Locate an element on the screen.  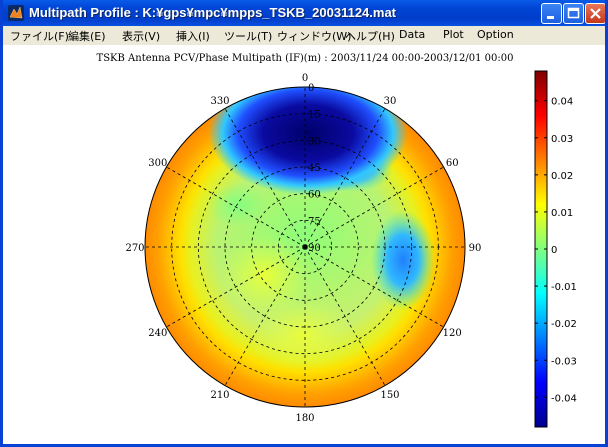
zenith-marker is located at coordinates (305, 247).